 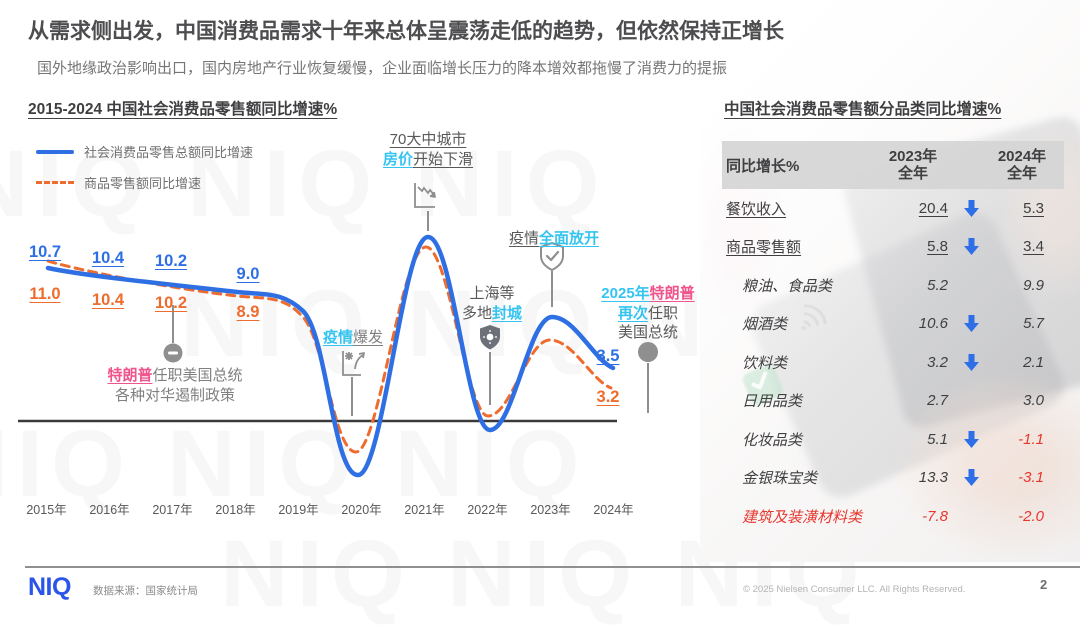 What do you see at coordinates (765, 325) in the screenshot?
I see `row-label: 烟酒类` at bounding box center [765, 325].